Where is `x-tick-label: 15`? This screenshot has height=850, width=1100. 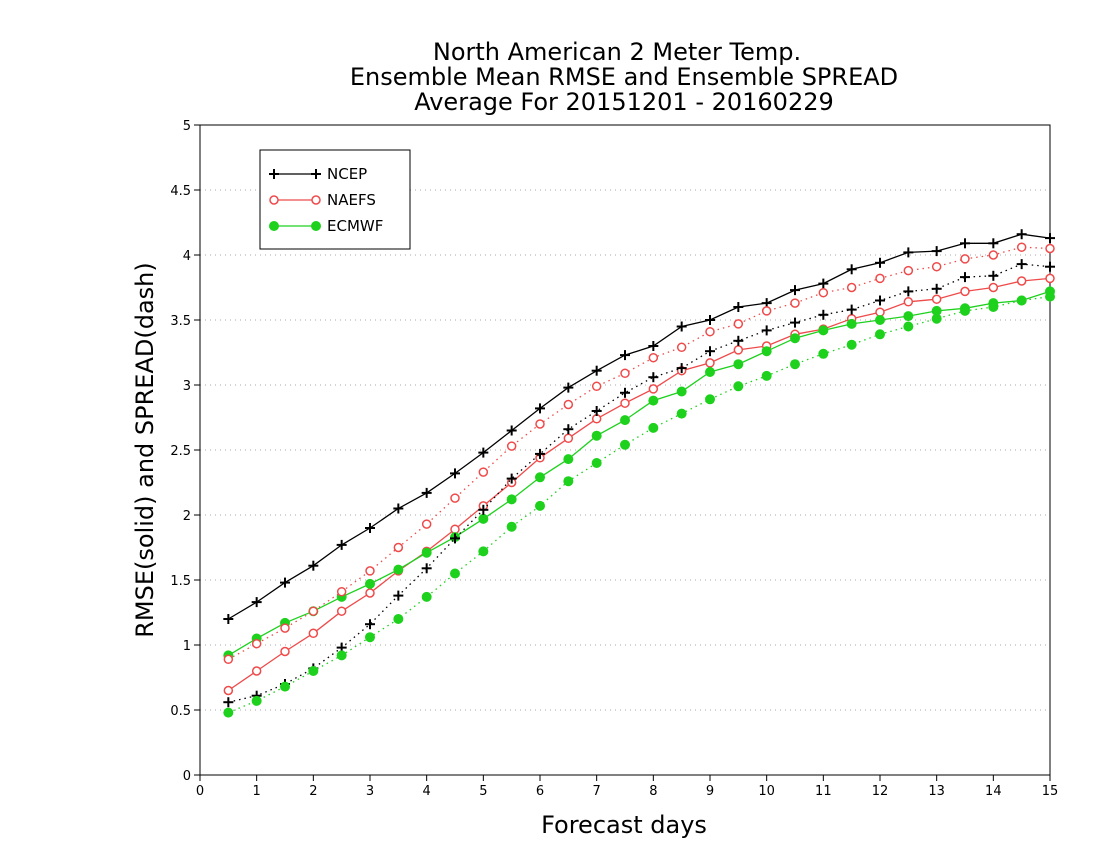 x-tick-label: 15 is located at coordinates (1050, 791).